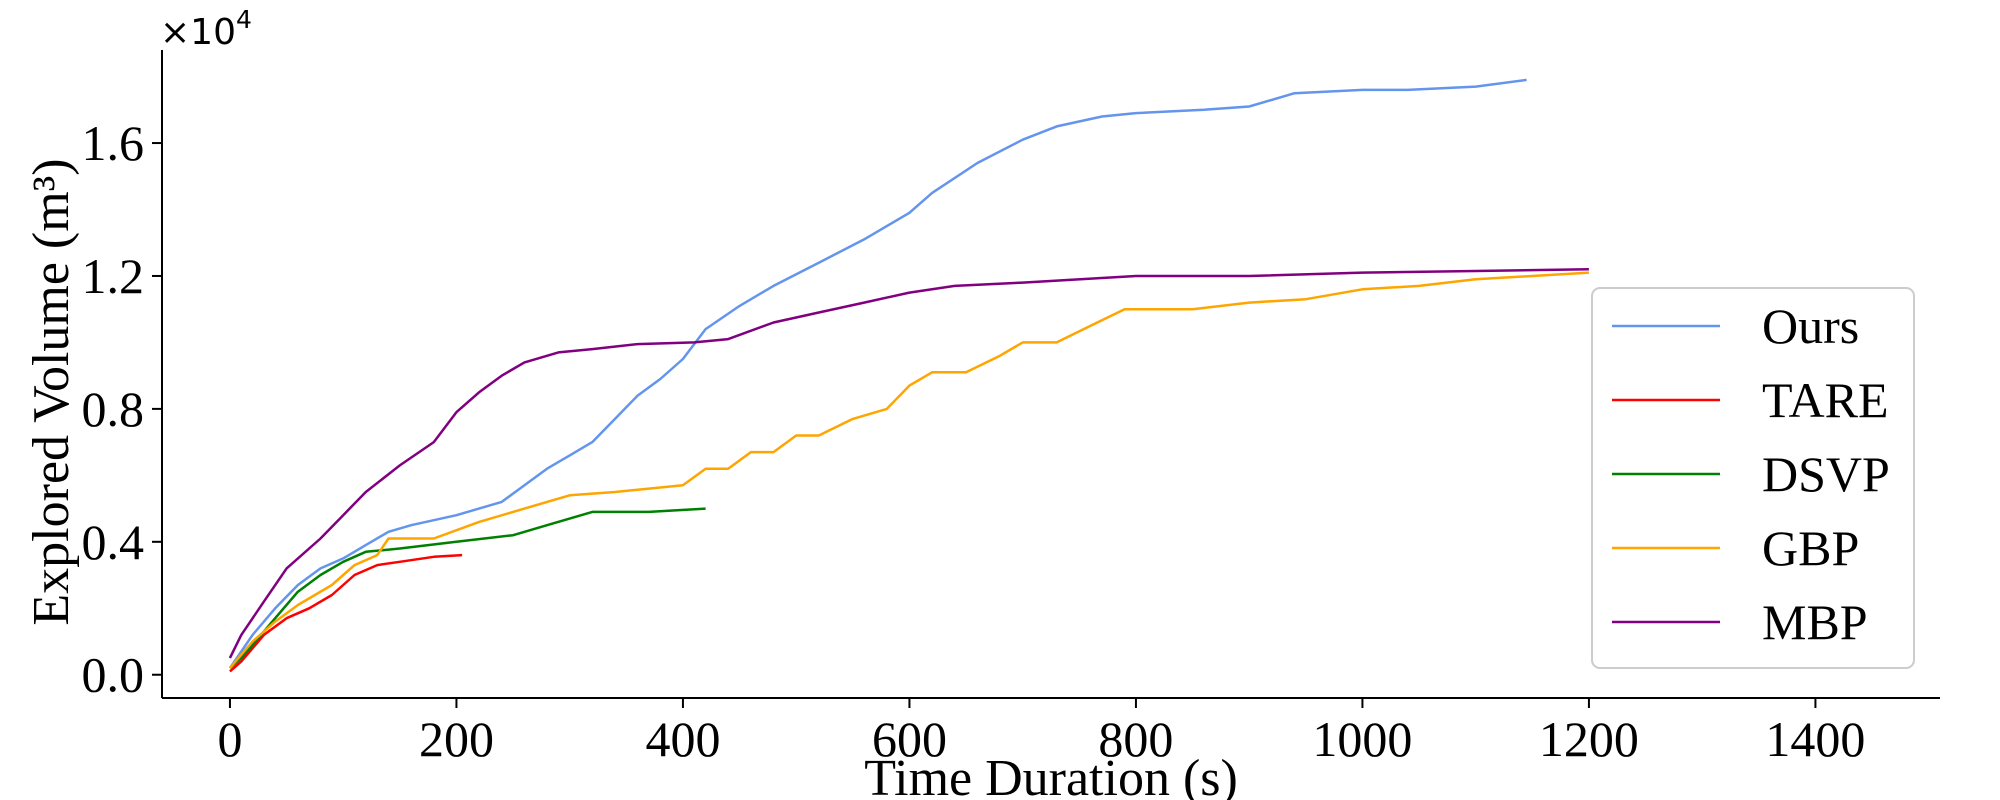 This screenshot has height=800, width=2000. Describe the element at coordinates (206, 29) in the screenshot. I see `y-scale-label: ×104` at that location.